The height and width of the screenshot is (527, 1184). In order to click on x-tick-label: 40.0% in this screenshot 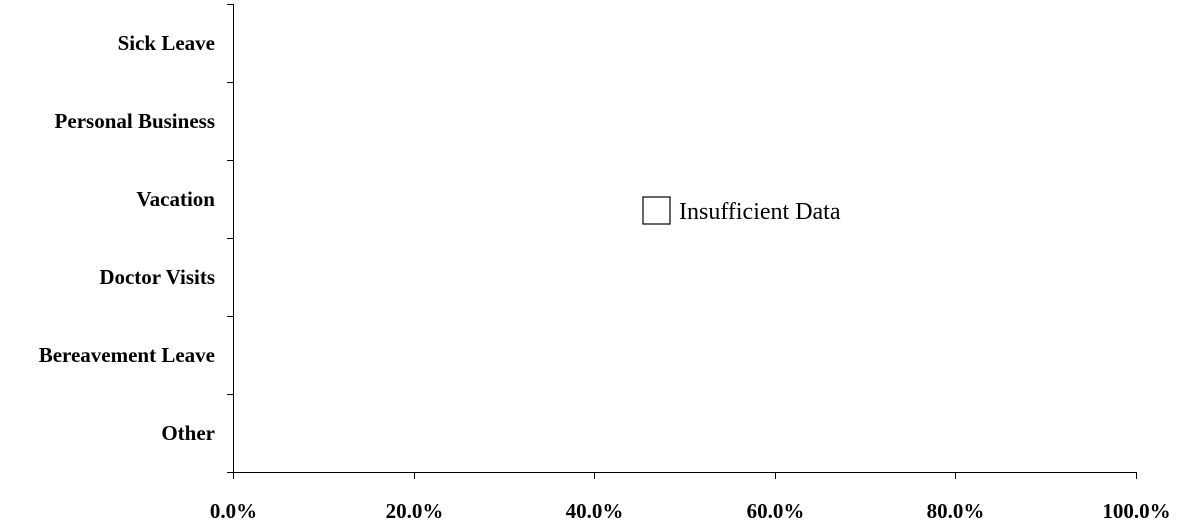, I will do `click(595, 511)`.